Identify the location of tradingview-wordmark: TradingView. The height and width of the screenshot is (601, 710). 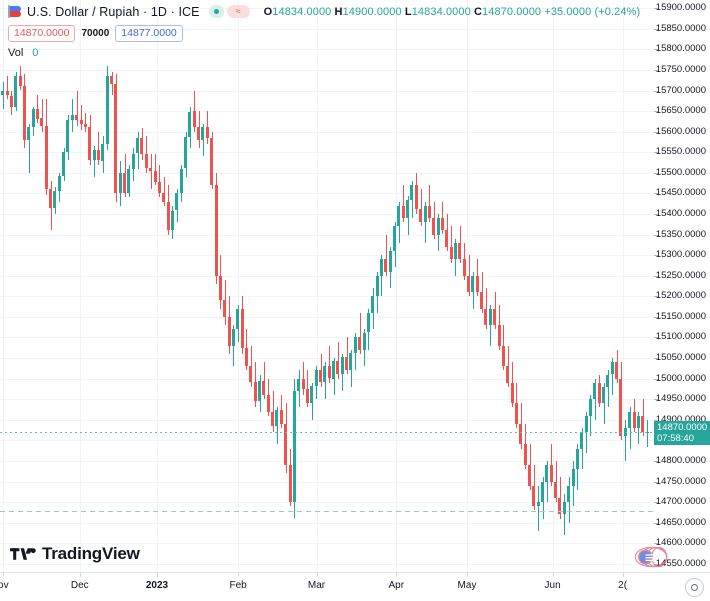
(91, 553).